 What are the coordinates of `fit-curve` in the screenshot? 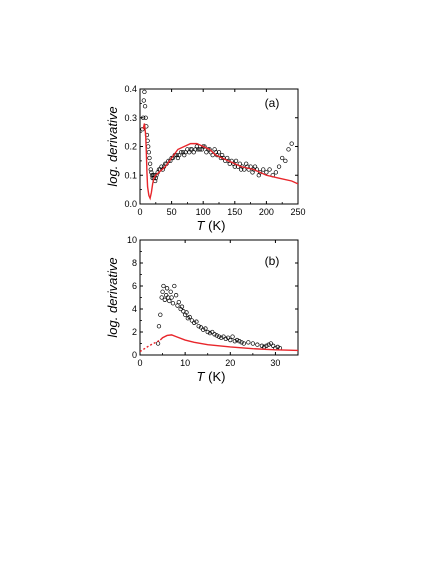 It's located at (228, 343).